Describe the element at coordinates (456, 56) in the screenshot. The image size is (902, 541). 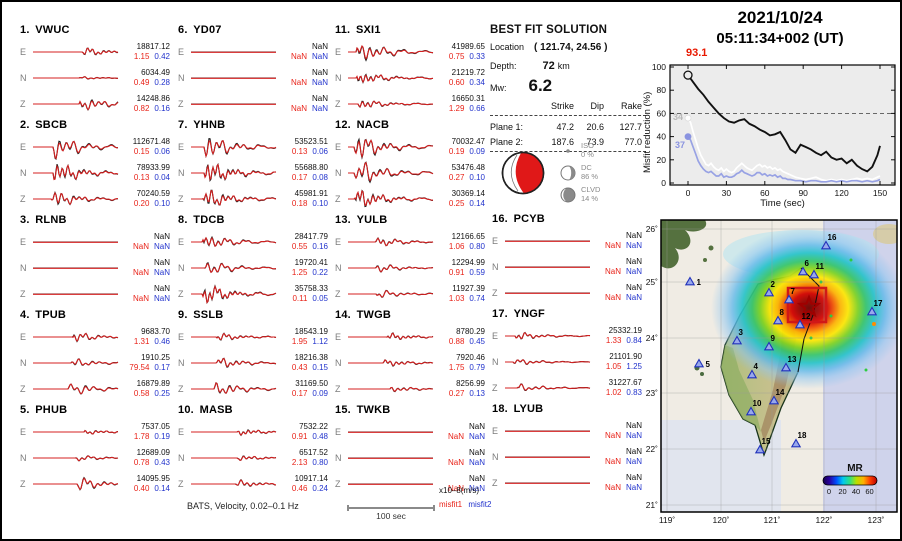
I see `misfit1-value: 0.75` at that location.